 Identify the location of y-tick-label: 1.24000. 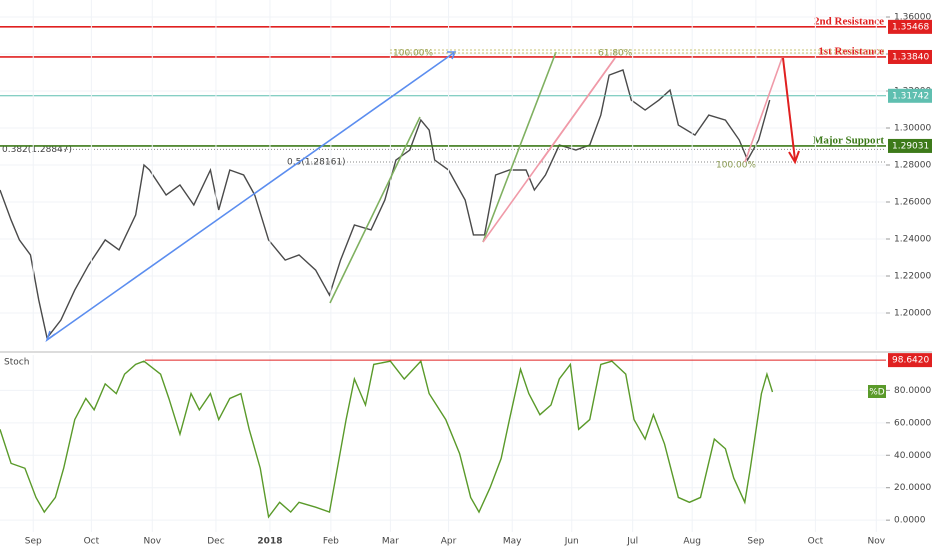
(912, 240).